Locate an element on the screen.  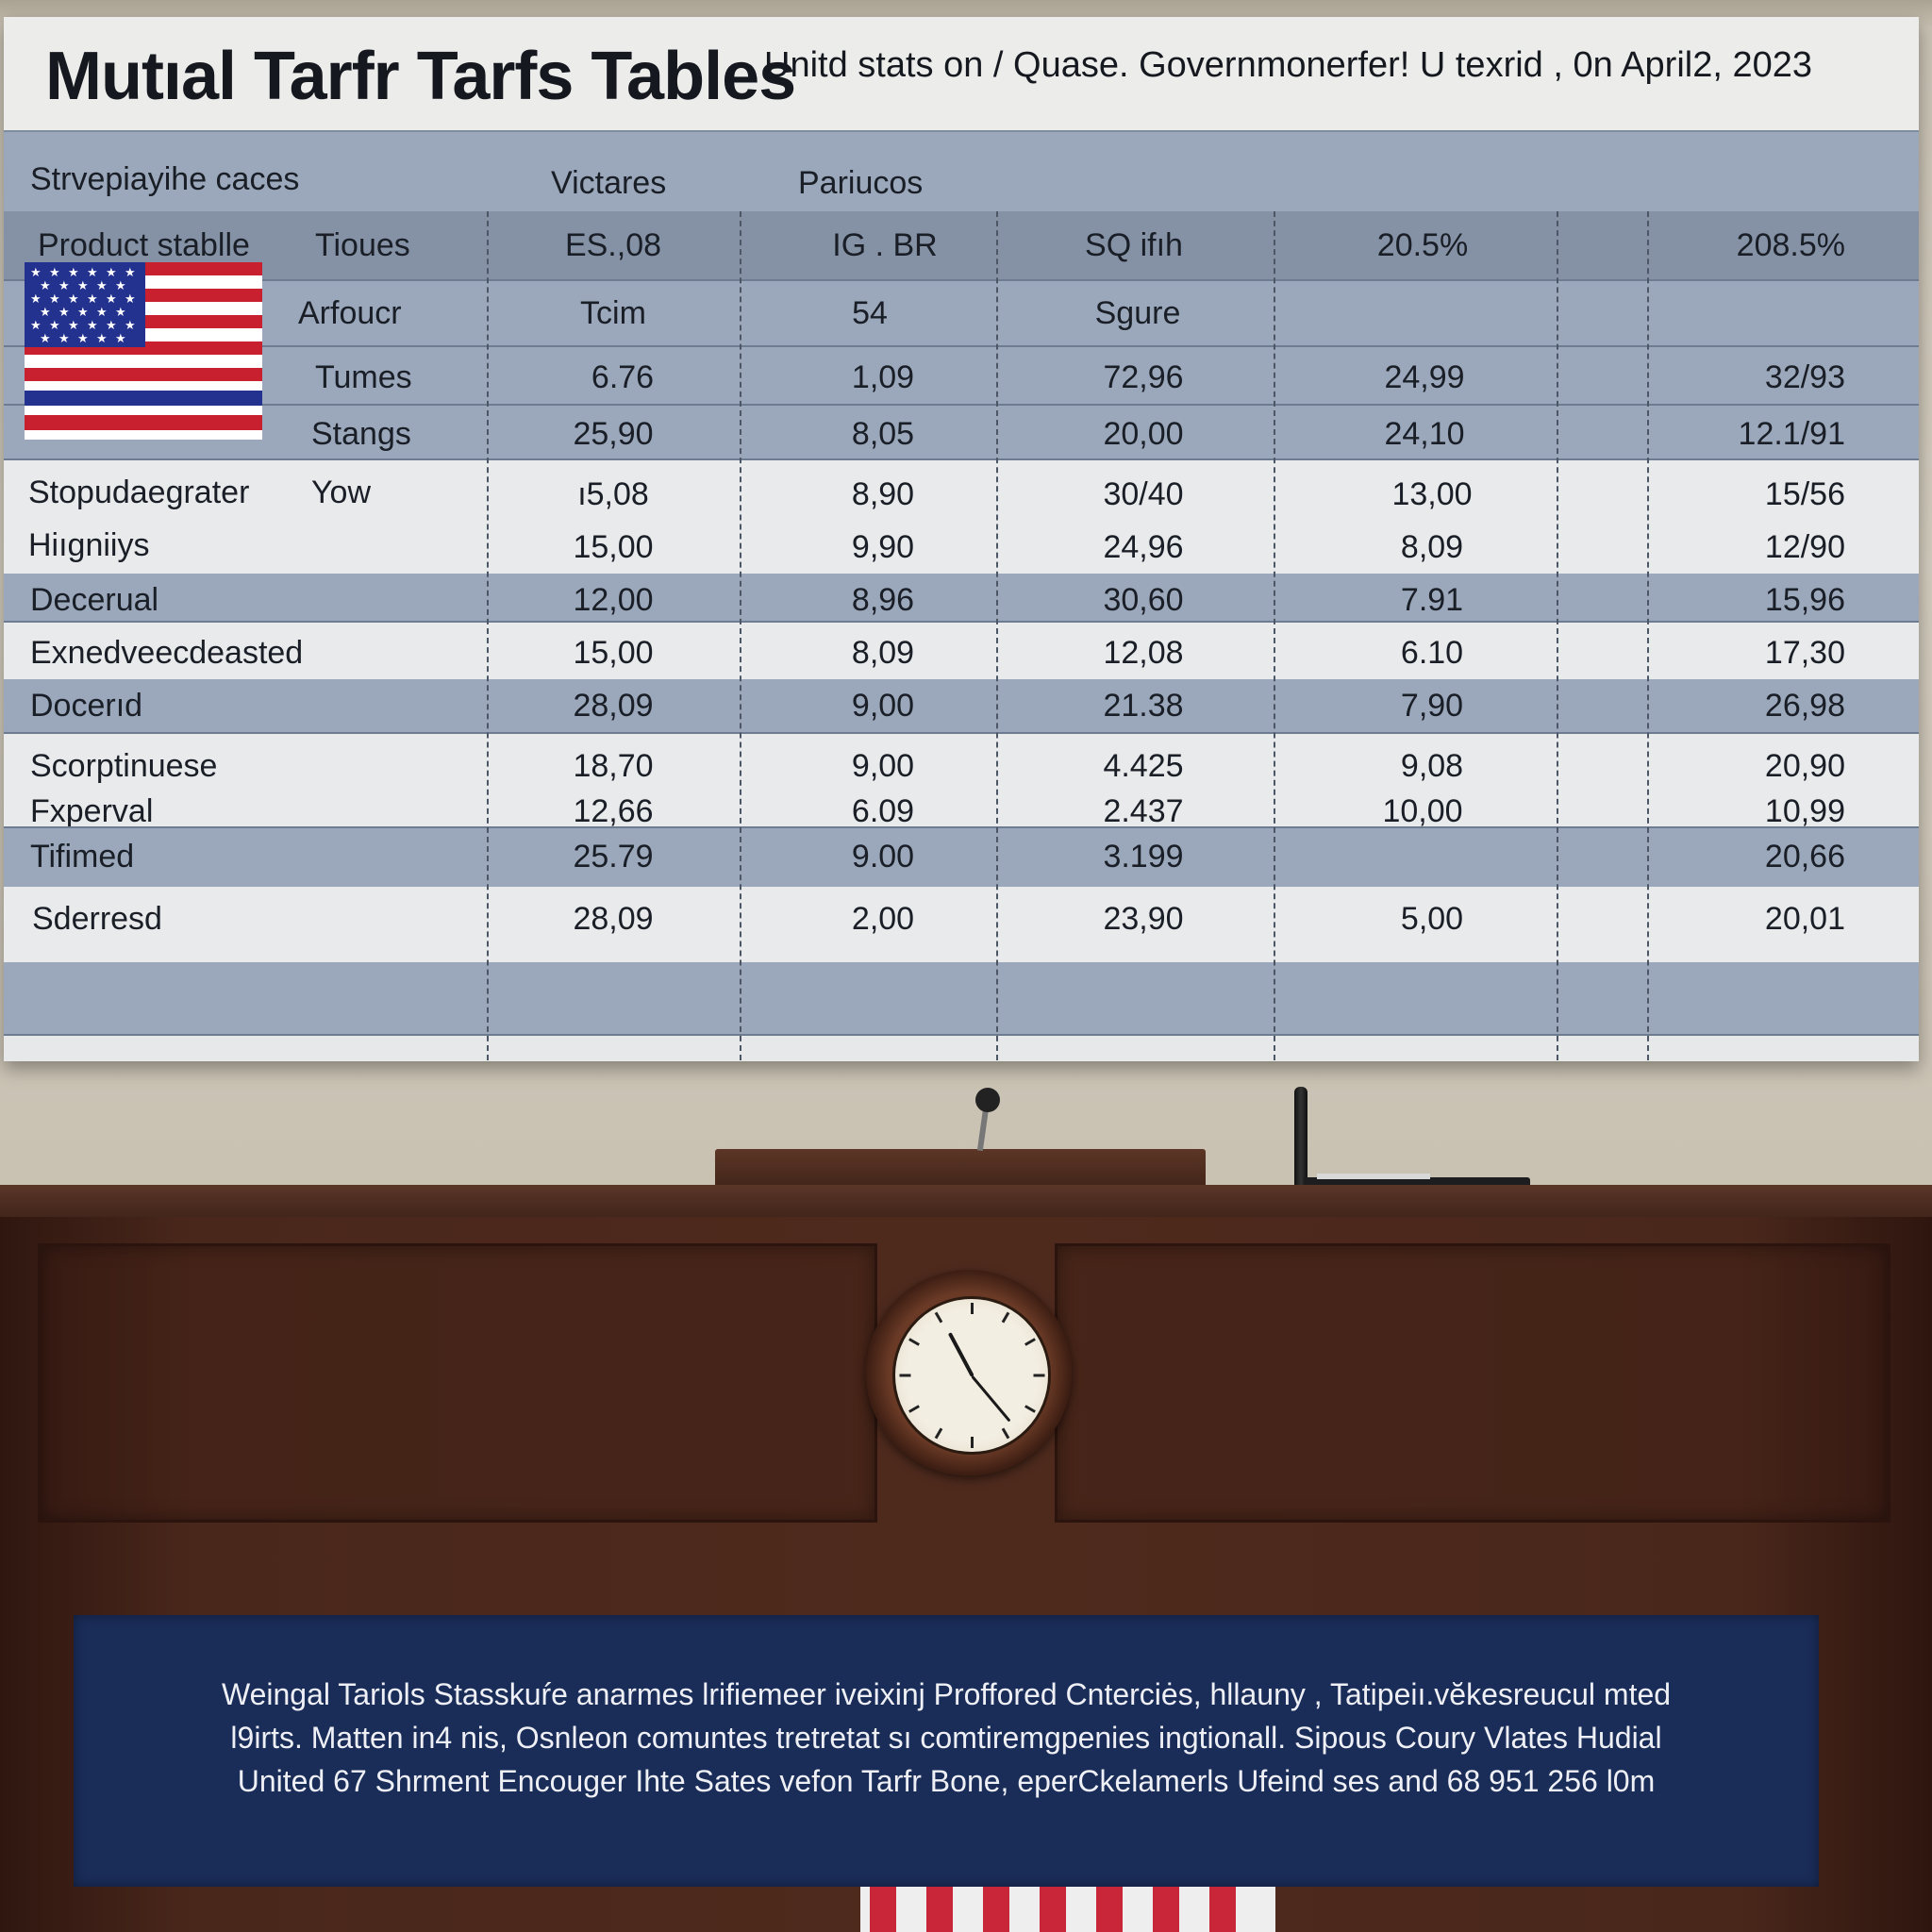
row-c5: 32/93 is located at coordinates (1804, 377).